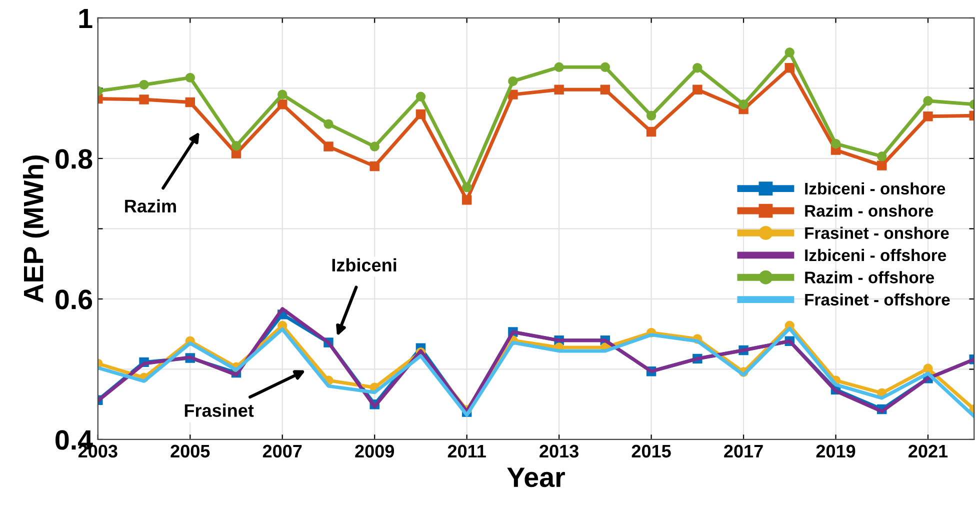 The image size is (979, 514). What do you see at coordinates (875, 188) in the screenshot?
I see `legend-label: Izbiceni - onshore` at bounding box center [875, 188].